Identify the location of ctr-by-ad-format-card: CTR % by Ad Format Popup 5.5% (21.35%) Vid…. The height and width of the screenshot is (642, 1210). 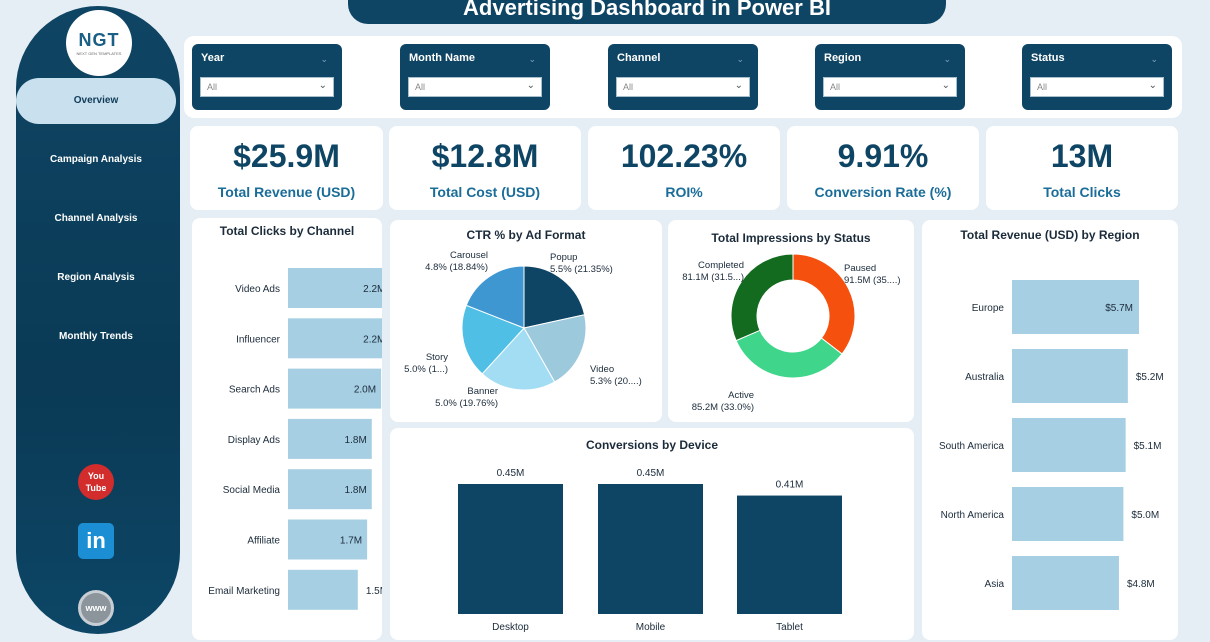
(526, 321).